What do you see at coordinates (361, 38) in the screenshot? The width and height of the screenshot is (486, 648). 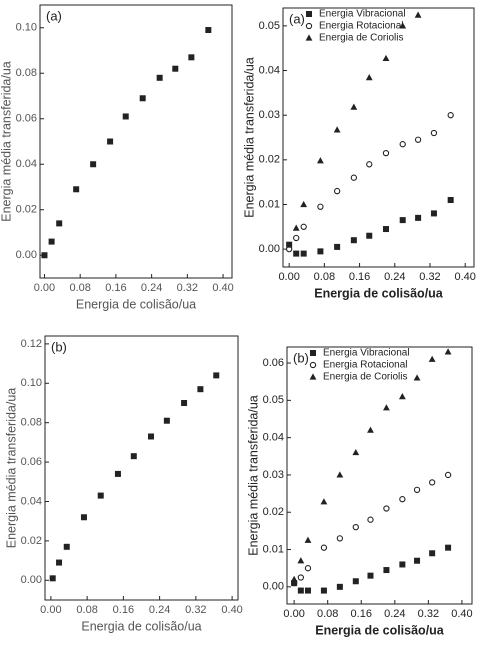 I see `legend-label: Energia de Coriolis` at bounding box center [361, 38].